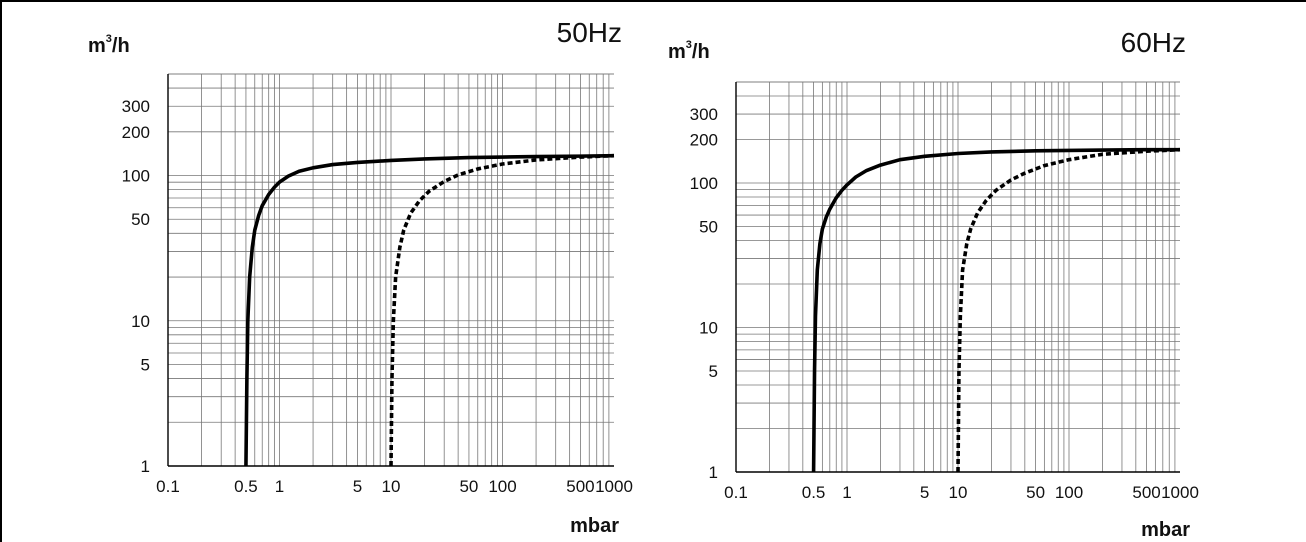 The image size is (1306, 542). Describe the element at coordinates (589, 32) in the screenshot. I see `chart-title: 50Hz` at that location.